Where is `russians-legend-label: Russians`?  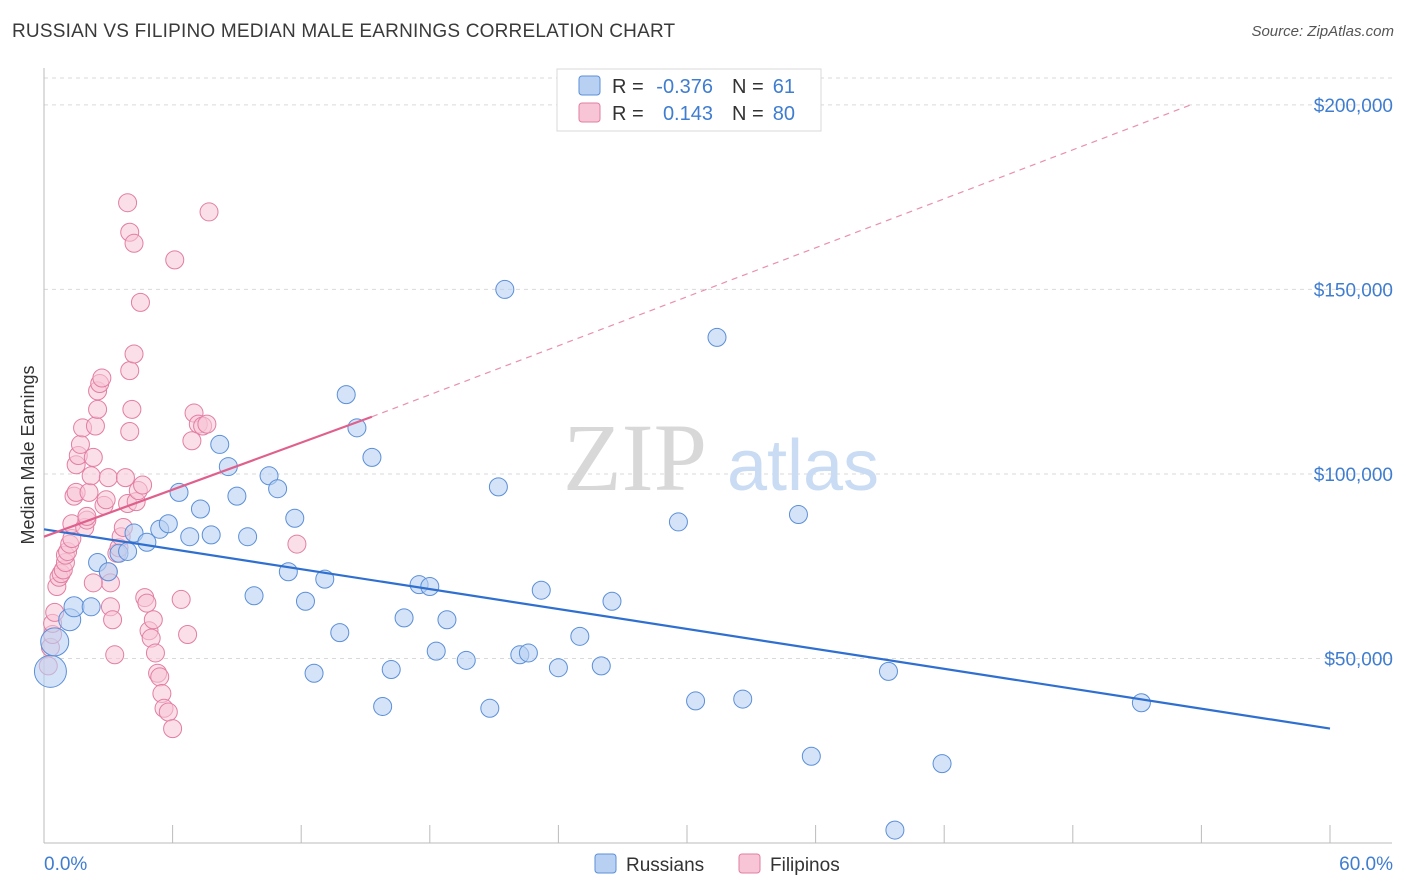
russians-legend-label: Russians is located at coordinates (665, 865).